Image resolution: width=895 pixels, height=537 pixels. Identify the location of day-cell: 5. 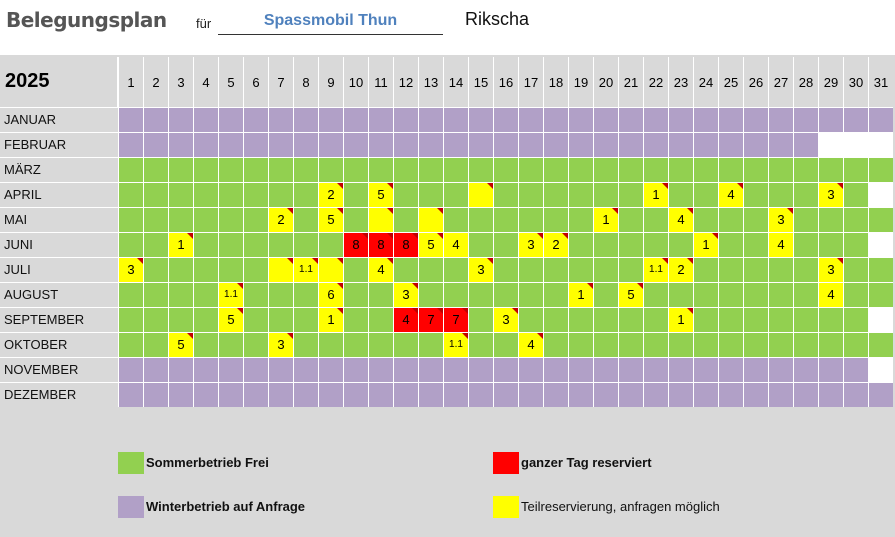
(380, 194).